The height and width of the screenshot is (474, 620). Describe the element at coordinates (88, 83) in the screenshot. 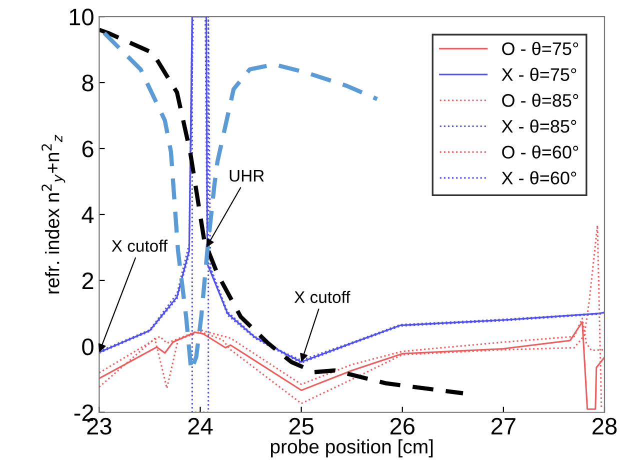

I see `y-tick-label: 8` at that location.